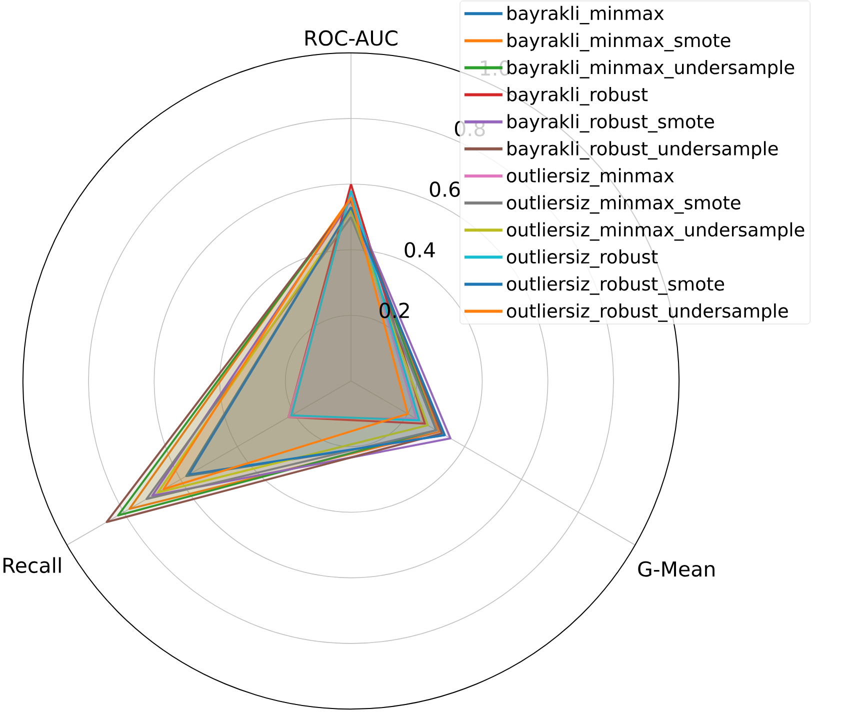  What do you see at coordinates (647, 312) in the screenshot?
I see `legend-label: outliersiz_robust_undersample` at bounding box center [647, 312].